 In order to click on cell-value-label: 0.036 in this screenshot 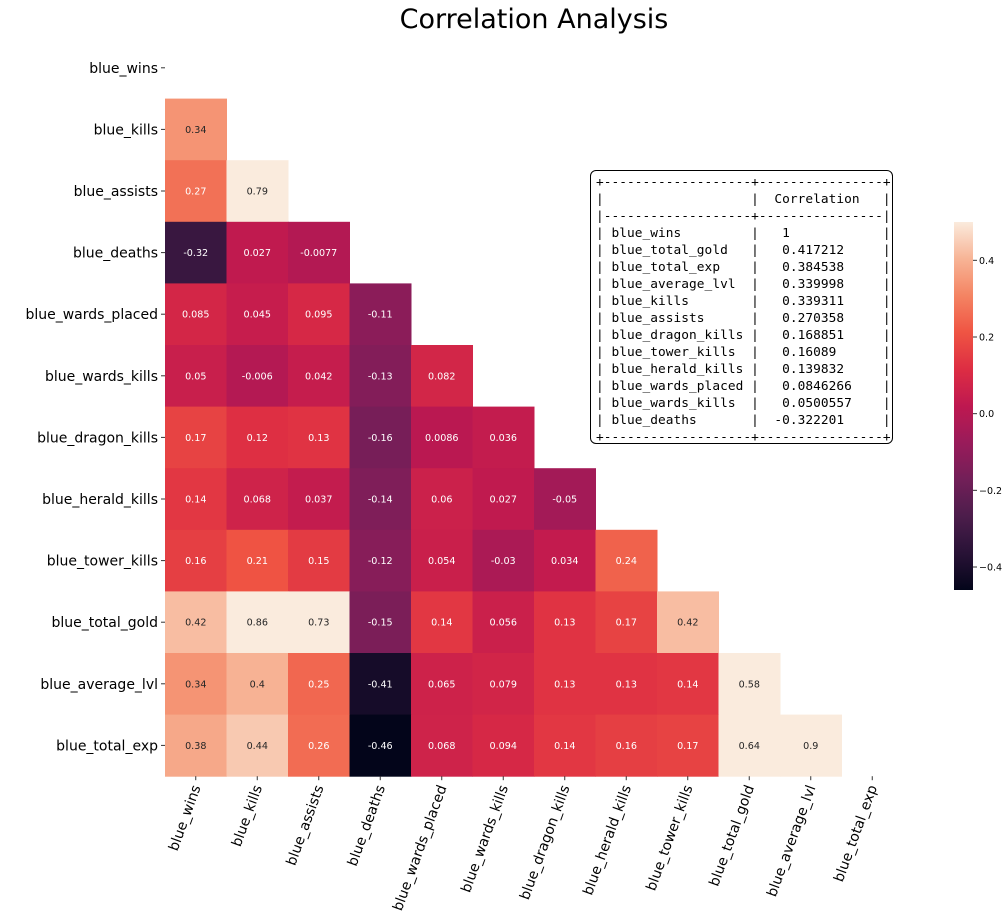, I will do `click(503, 438)`.